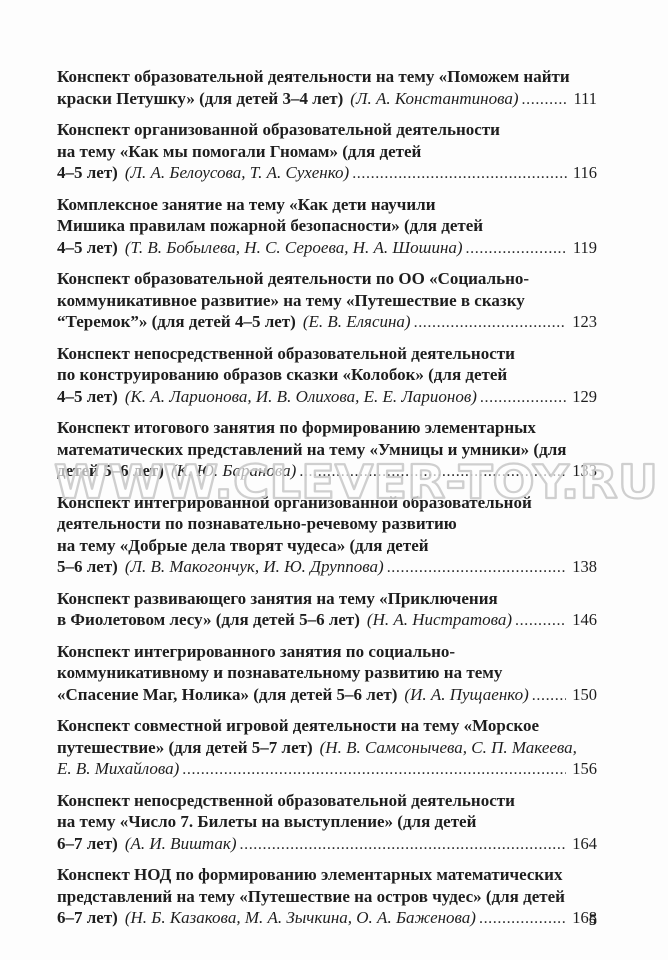  I want to click on toc-page-ref: 116, so click(584, 172).